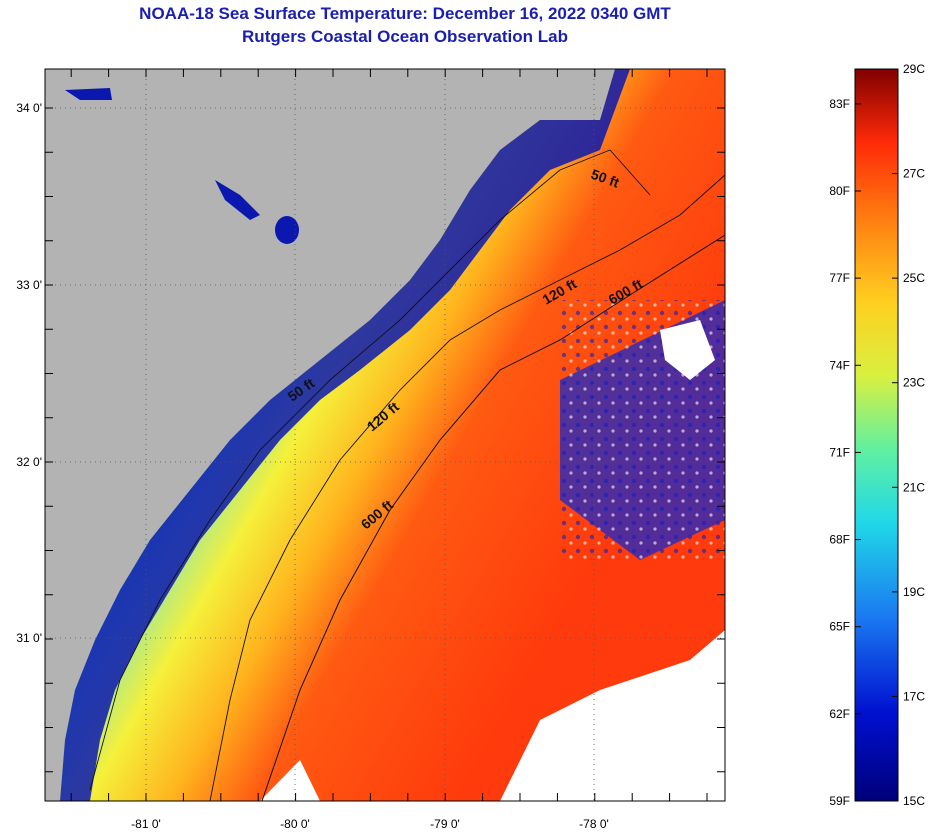 The height and width of the screenshot is (832, 936). I want to click on lon-label-81: -81 0', so click(146, 824).